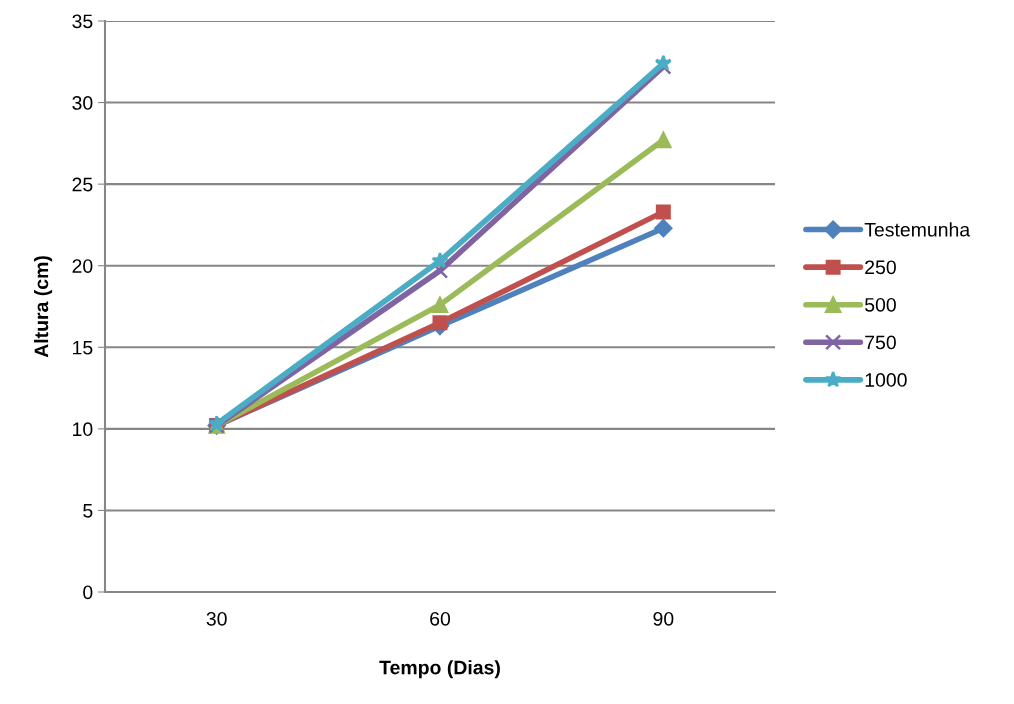 The width and height of the screenshot is (1014, 704). What do you see at coordinates (88, 592) in the screenshot?
I see `y-tick-label: 0` at bounding box center [88, 592].